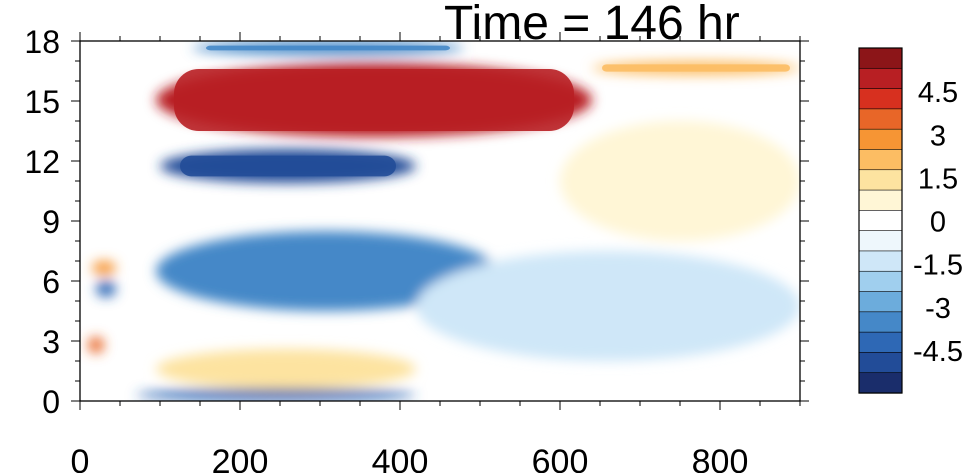 This screenshot has height=473, width=965. What do you see at coordinates (938, 309) in the screenshot?
I see `colorbar-label: -3` at bounding box center [938, 309].